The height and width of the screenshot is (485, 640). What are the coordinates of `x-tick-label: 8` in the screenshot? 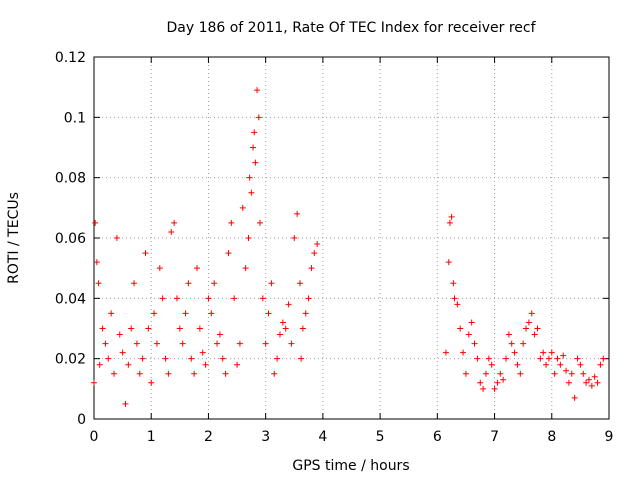 It's located at (551, 437).